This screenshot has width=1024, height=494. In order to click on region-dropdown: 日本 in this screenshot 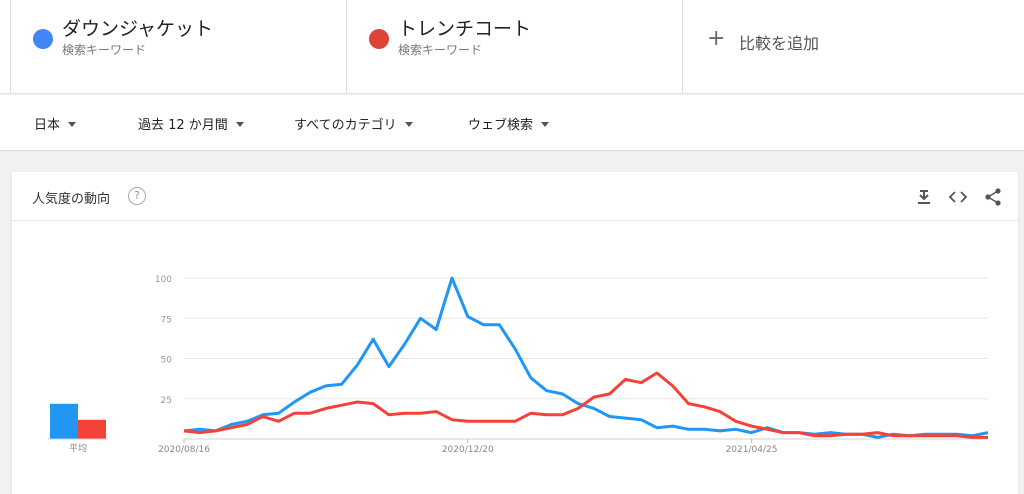, I will do `click(55, 123)`.